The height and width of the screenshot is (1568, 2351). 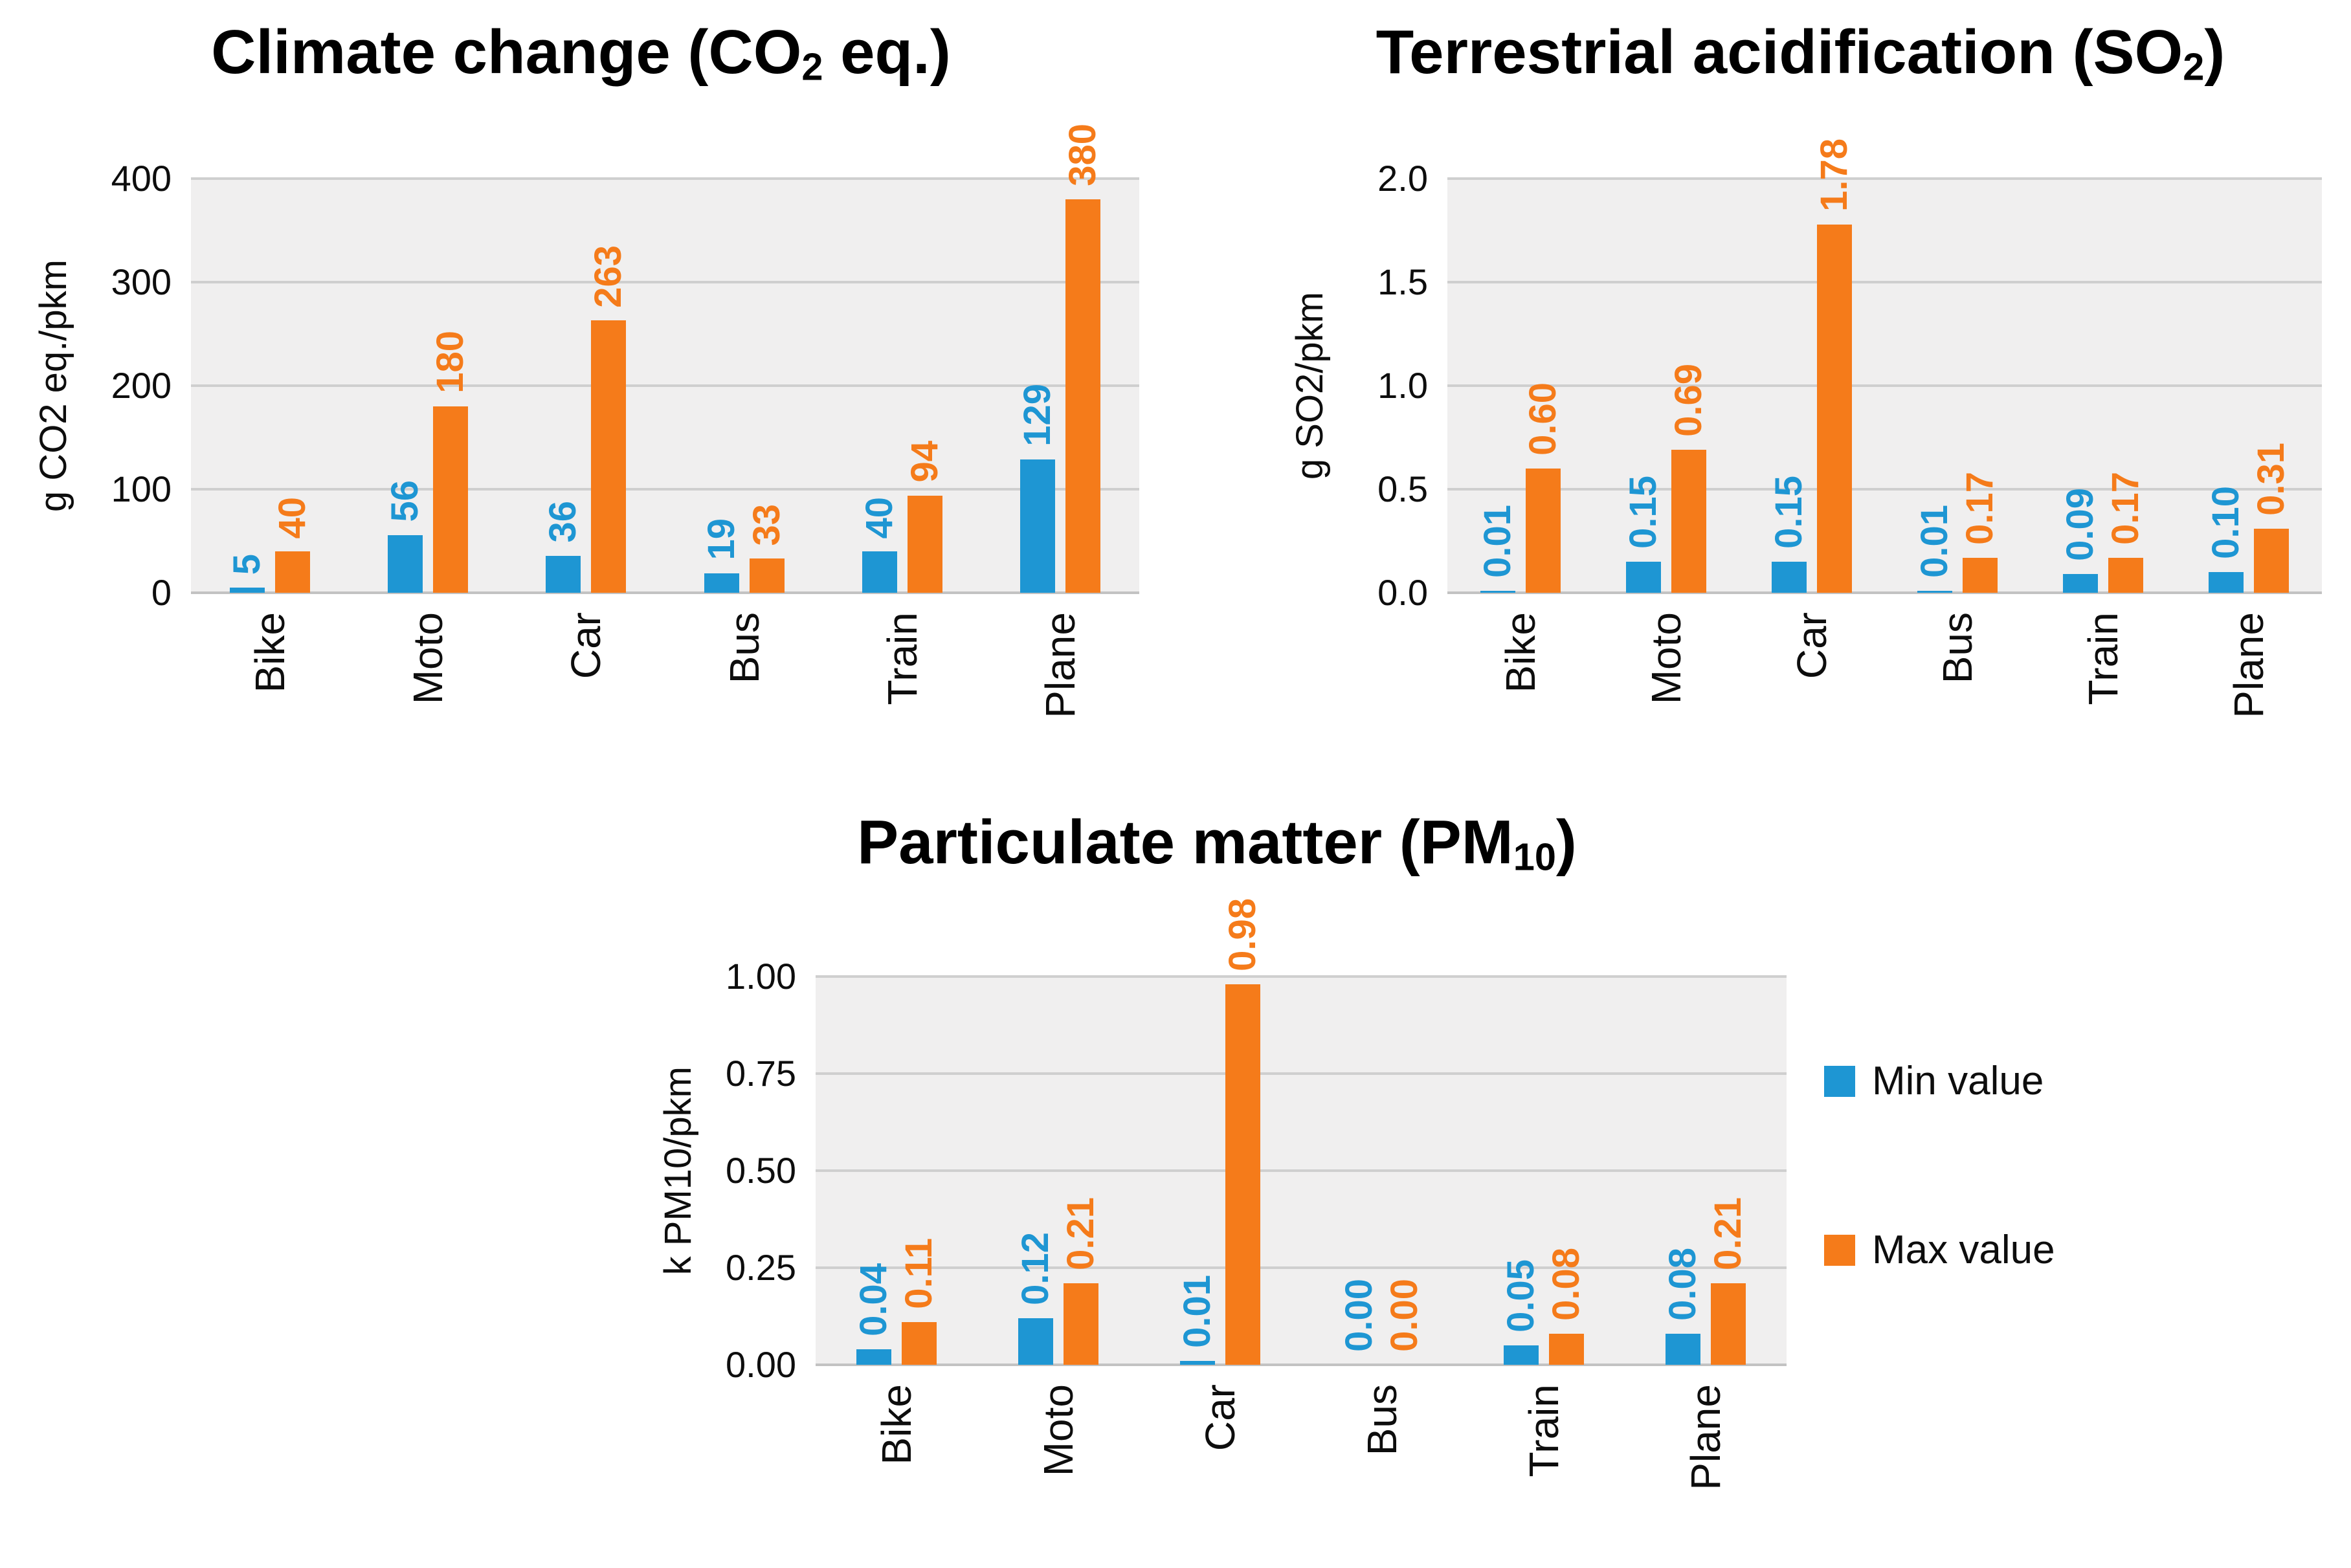 I want to click on x-category-label-moto: Moto, so click(x=429, y=658).